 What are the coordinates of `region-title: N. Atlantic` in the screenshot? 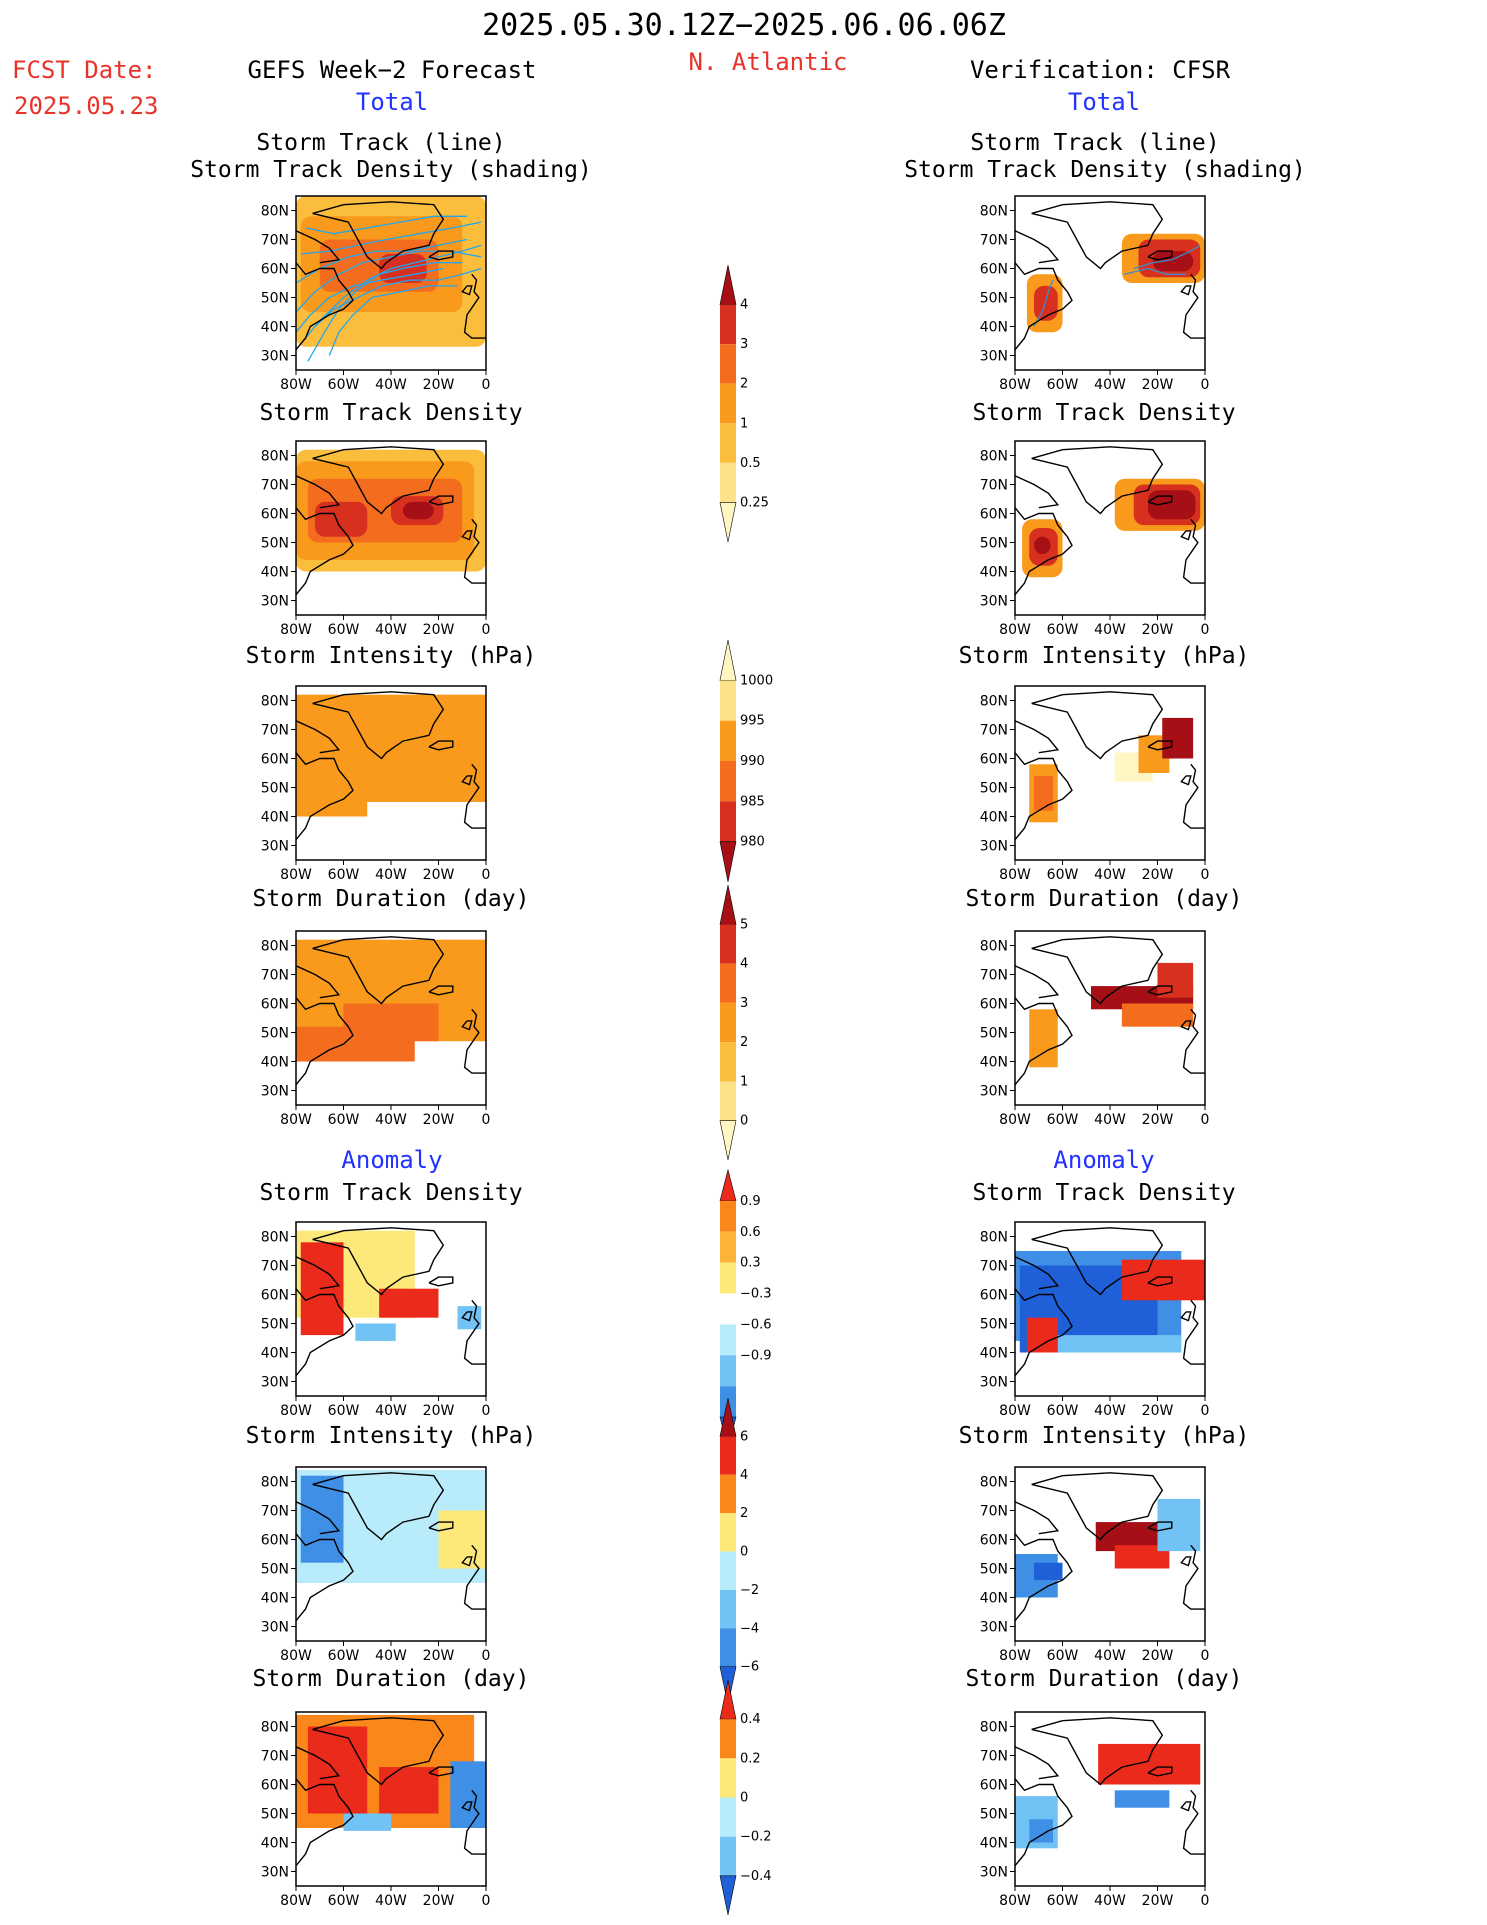 It's located at (768, 62).